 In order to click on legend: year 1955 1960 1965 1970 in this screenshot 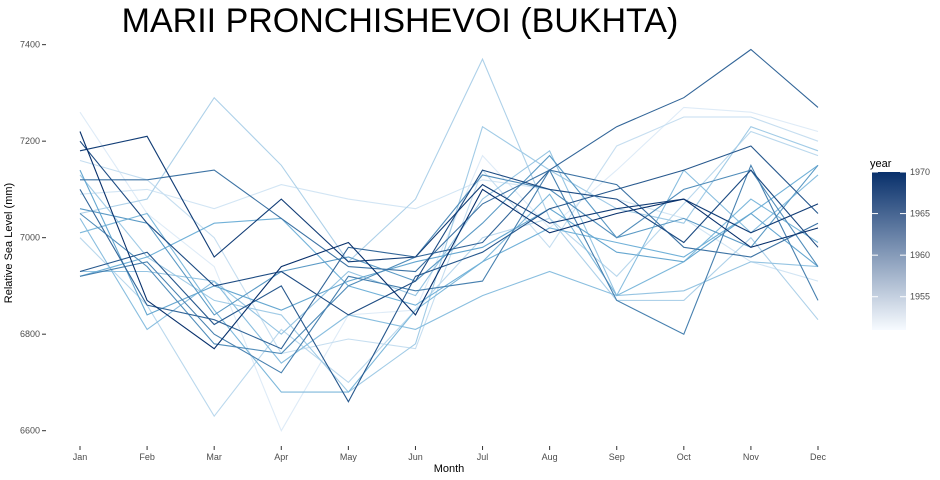, I will do `click(900, 244)`.